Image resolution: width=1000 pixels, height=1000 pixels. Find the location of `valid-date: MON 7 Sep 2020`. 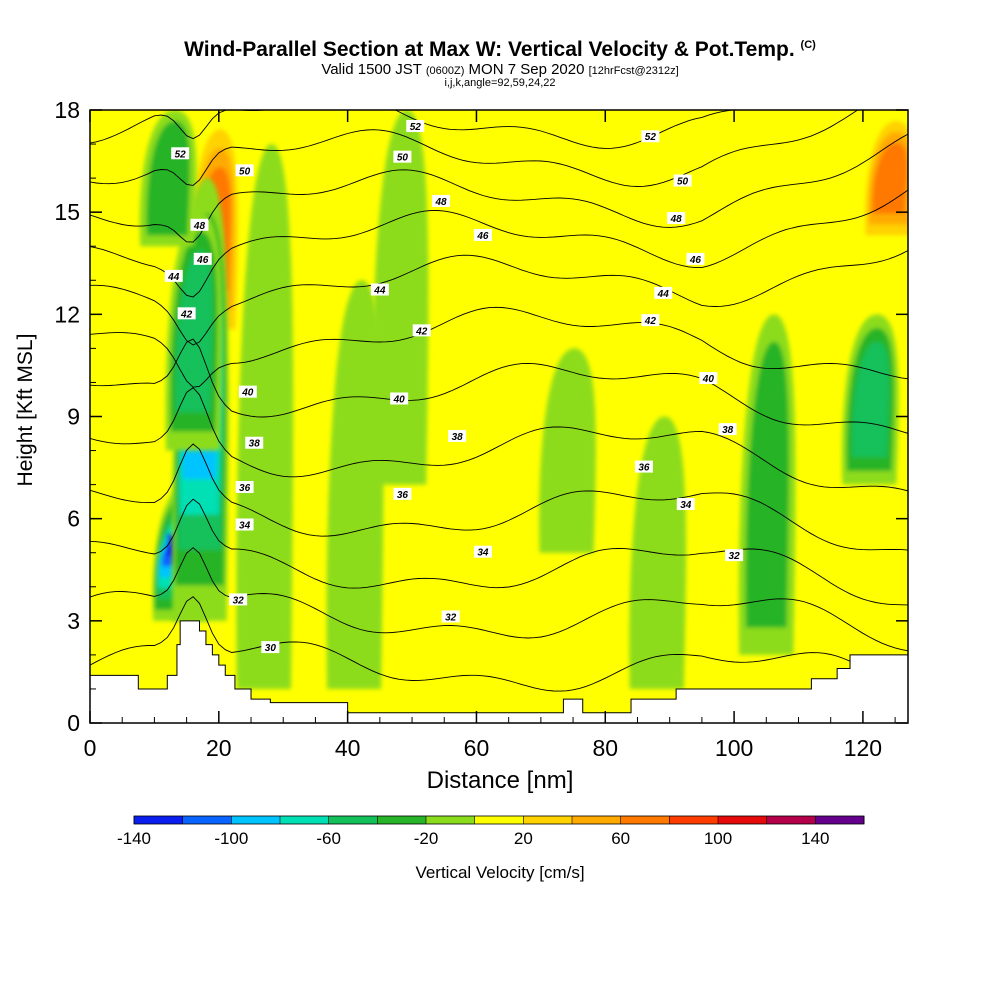

valid-date: MON 7 Sep 2020 is located at coordinates (526, 69).